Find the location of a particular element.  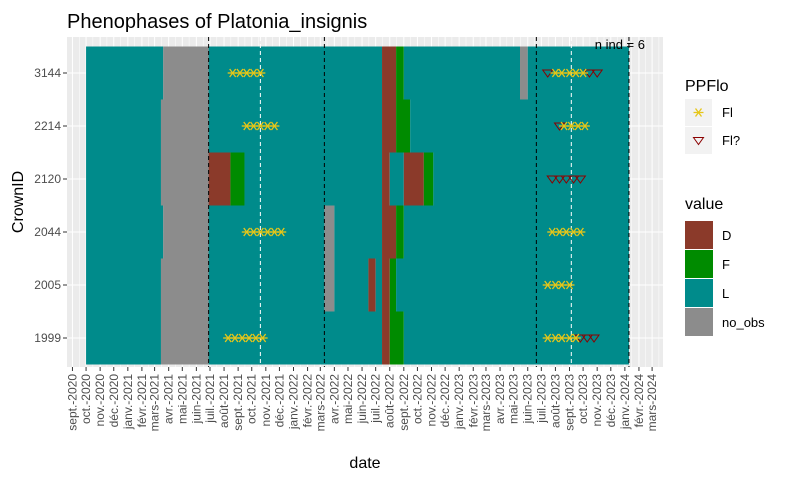

x-tick-label: sept.-2020 is located at coordinates (72, 402).